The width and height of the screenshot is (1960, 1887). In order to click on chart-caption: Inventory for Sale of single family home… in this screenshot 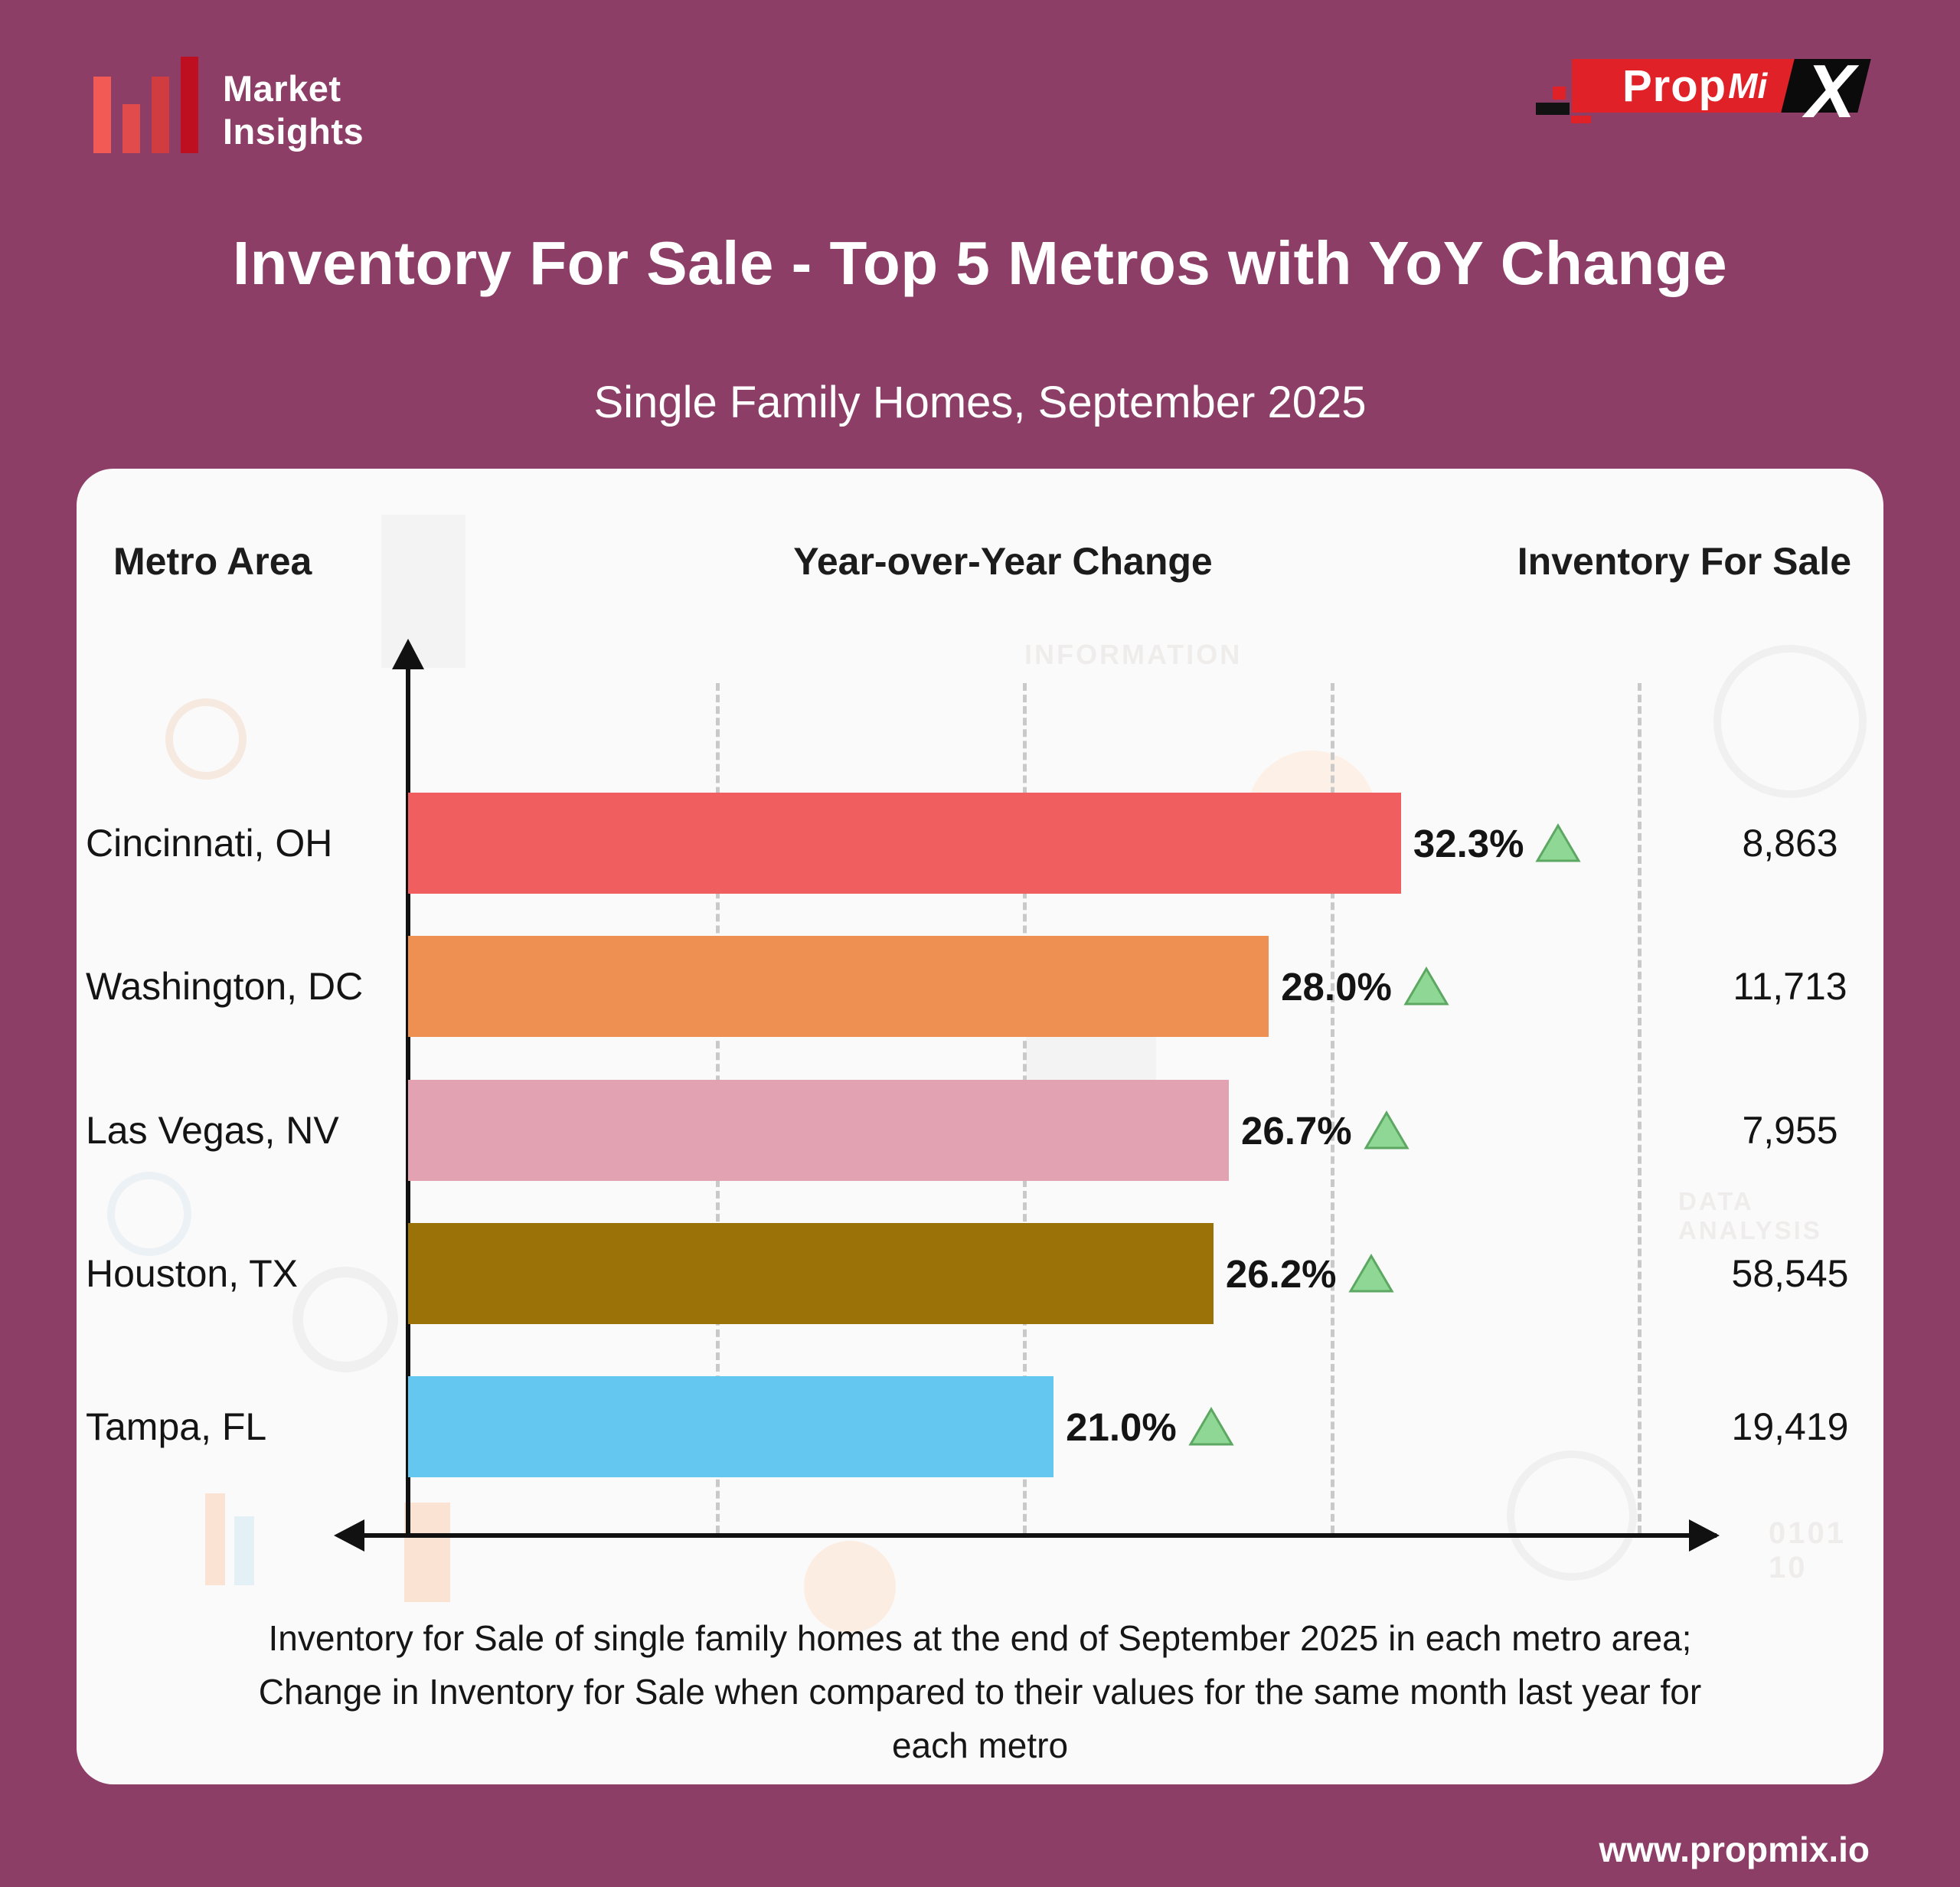, I will do `click(980, 1691)`.